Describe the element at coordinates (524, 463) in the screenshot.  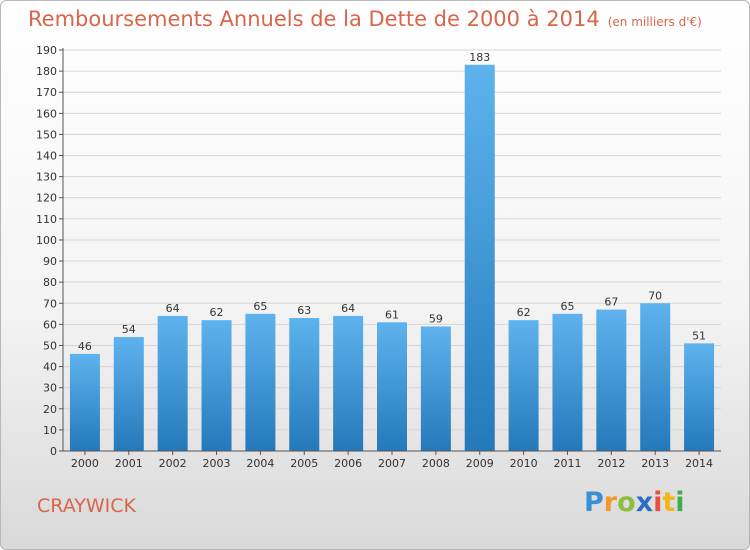
I see `x-tick-label: 2010` at that location.